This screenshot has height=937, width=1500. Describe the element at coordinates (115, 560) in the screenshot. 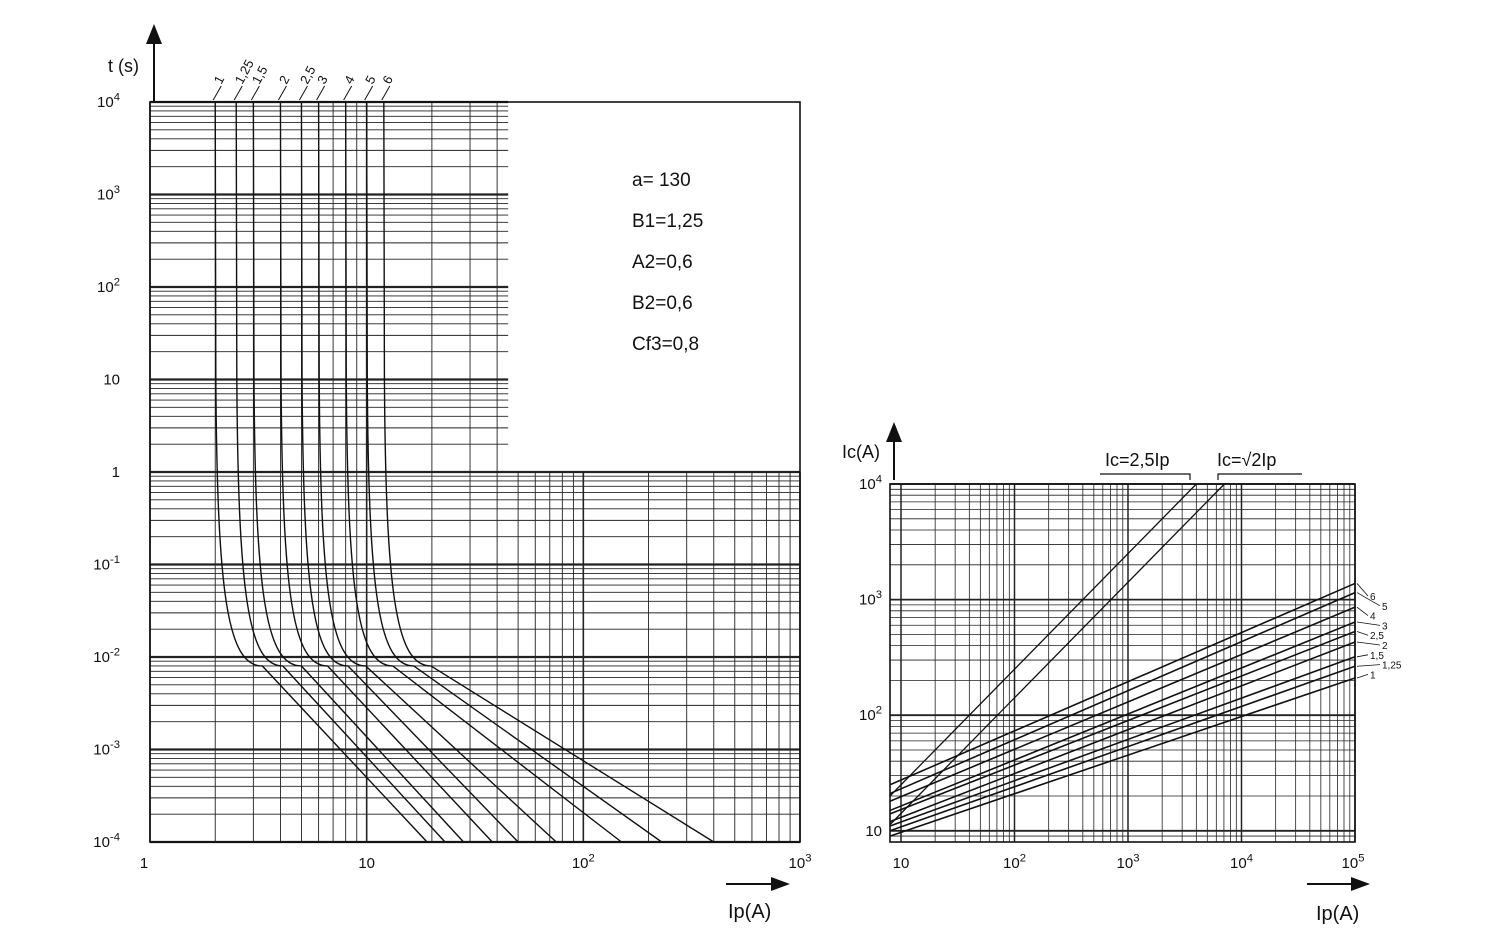

I see `y-tick-label-exp: -1` at that location.